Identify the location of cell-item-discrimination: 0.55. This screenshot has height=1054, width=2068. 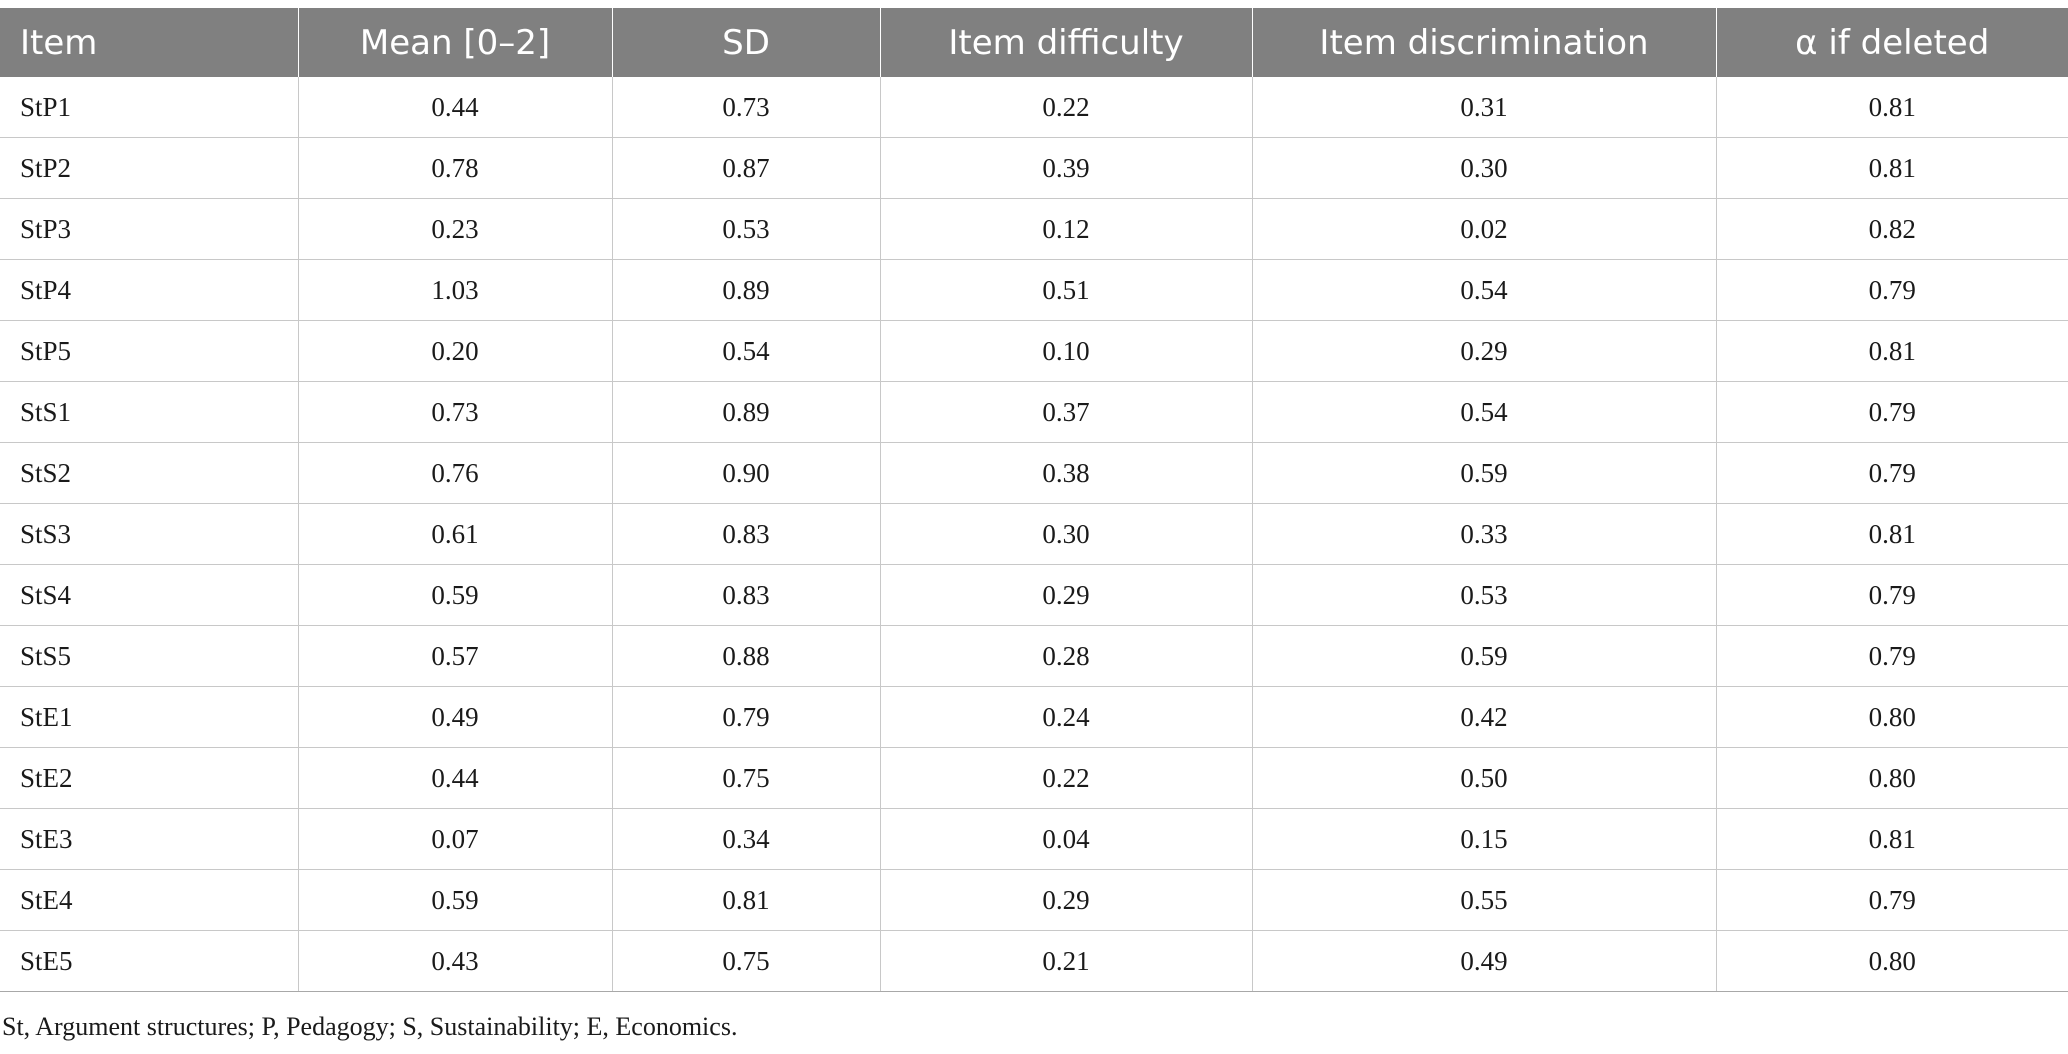
(1483, 900).